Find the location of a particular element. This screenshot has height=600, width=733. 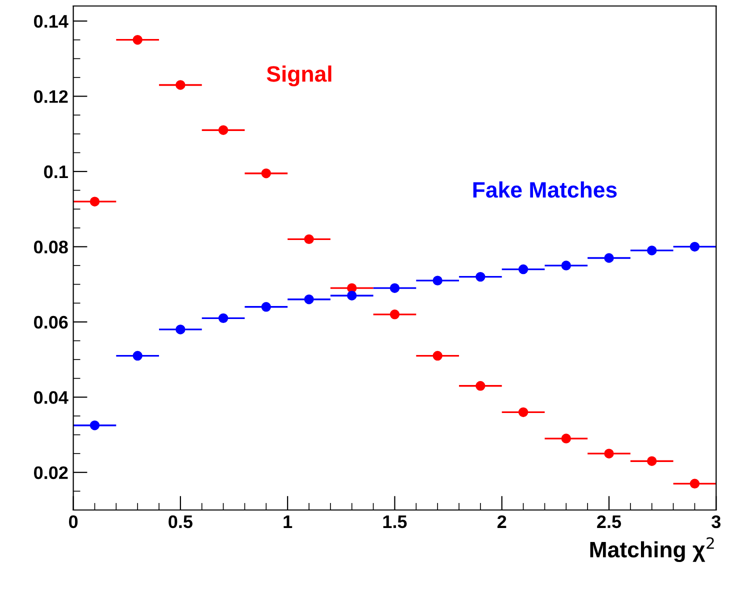

y-tick-label: 0.06 is located at coordinates (51, 322).